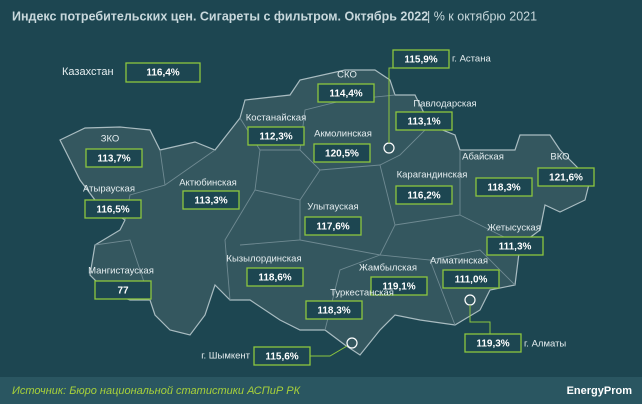  I want to click on region-value: 77, so click(123, 291).